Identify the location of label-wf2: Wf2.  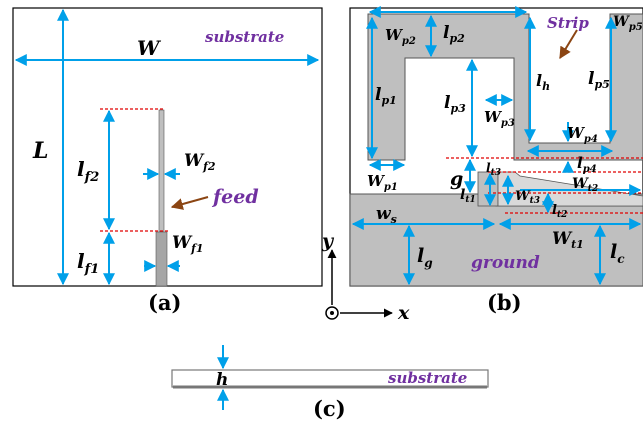
(200, 162).